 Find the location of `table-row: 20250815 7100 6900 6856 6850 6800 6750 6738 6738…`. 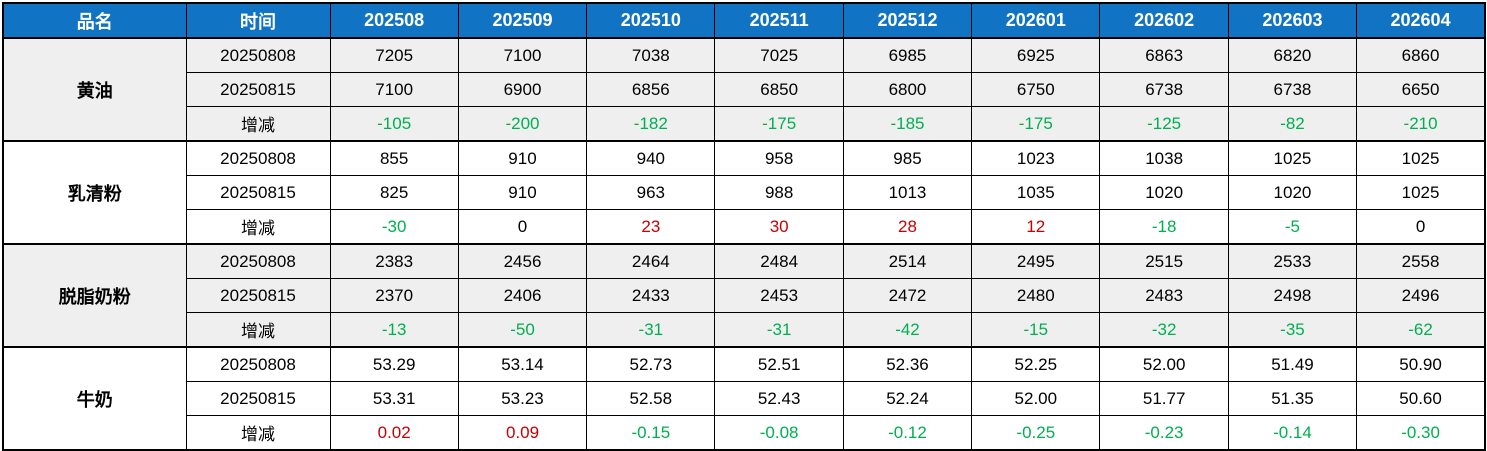

table-row: 20250815 7100 6900 6856 6850 6800 6750 6738 6738… is located at coordinates (744, 89).